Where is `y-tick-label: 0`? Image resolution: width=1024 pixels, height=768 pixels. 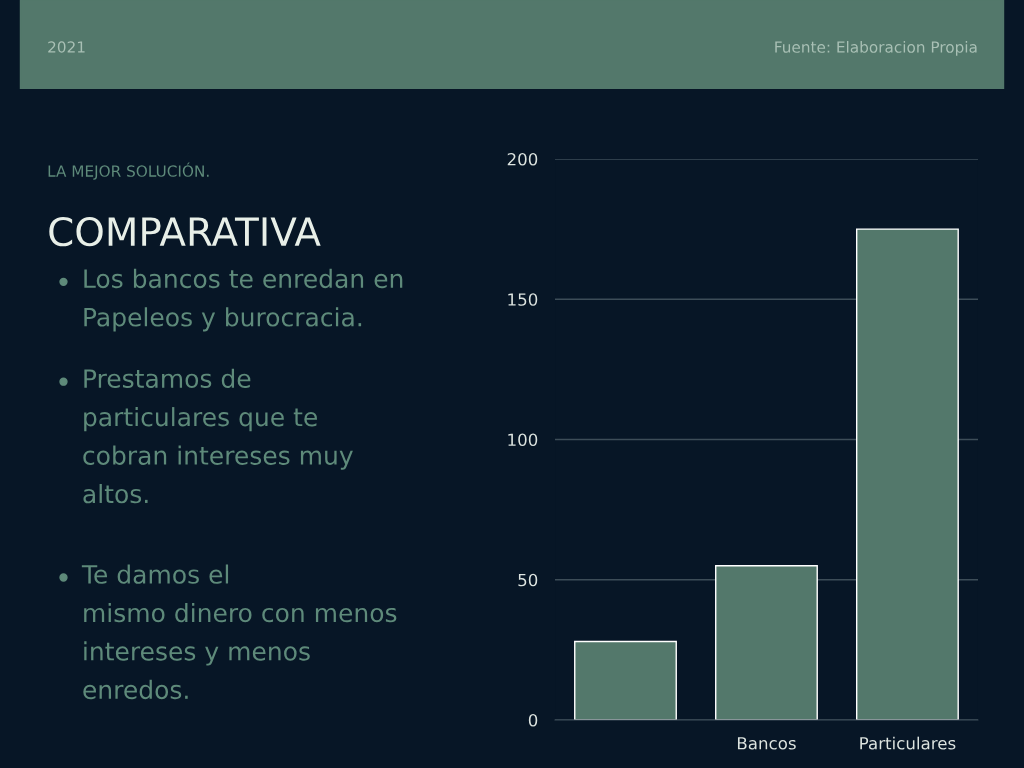 y-tick-label: 0 is located at coordinates (533, 720).